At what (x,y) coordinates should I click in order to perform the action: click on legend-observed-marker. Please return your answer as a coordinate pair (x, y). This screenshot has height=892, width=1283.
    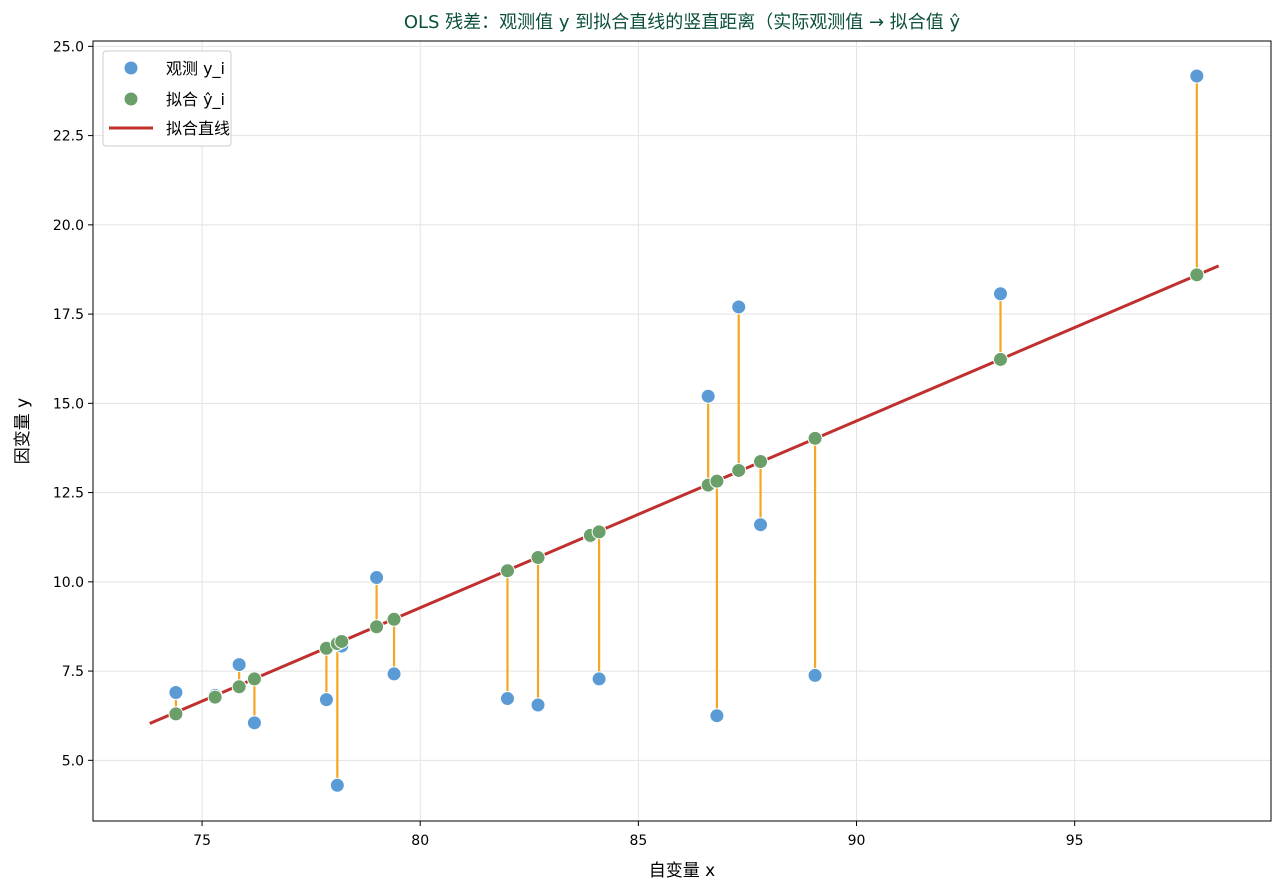
    Looking at the image, I should click on (131, 68).